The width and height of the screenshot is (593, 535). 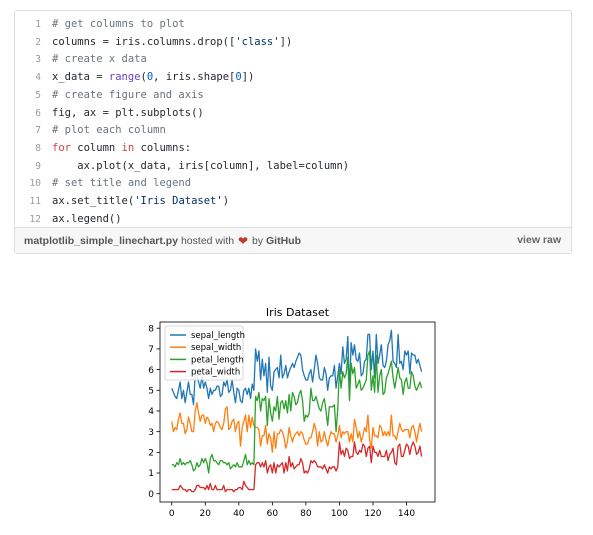 I want to click on x-tick-label: 60, so click(x=273, y=514).